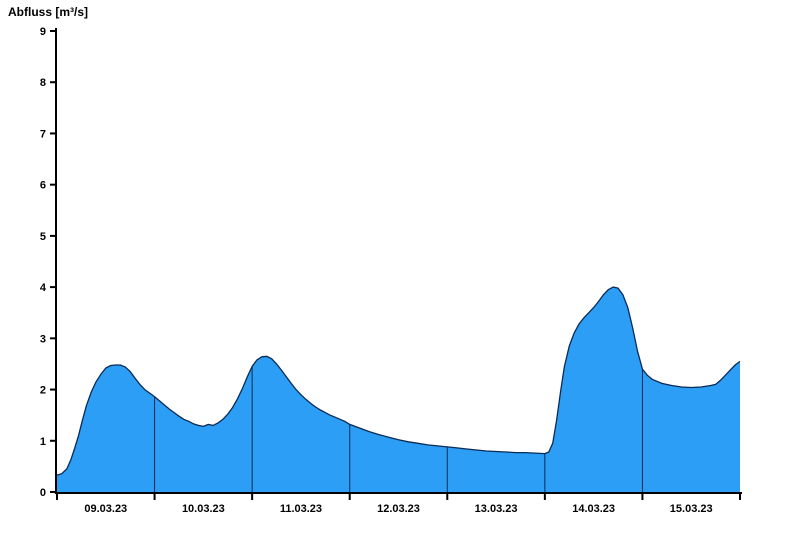 This screenshot has width=800, height=550. What do you see at coordinates (48, 12) in the screenshot?
I see `chart-title: Abfluss [m³/s]` at bounding box center [48, 12].